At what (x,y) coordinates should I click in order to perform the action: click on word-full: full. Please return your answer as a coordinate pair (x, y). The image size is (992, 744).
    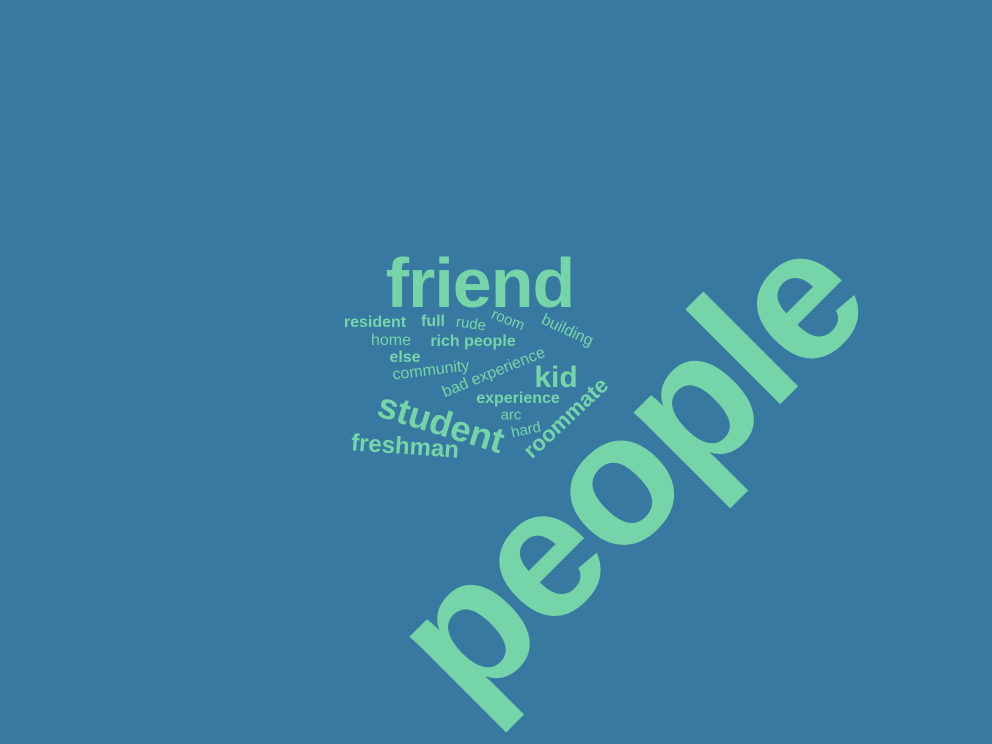
    Looking at the image, I should click on (433, 321).